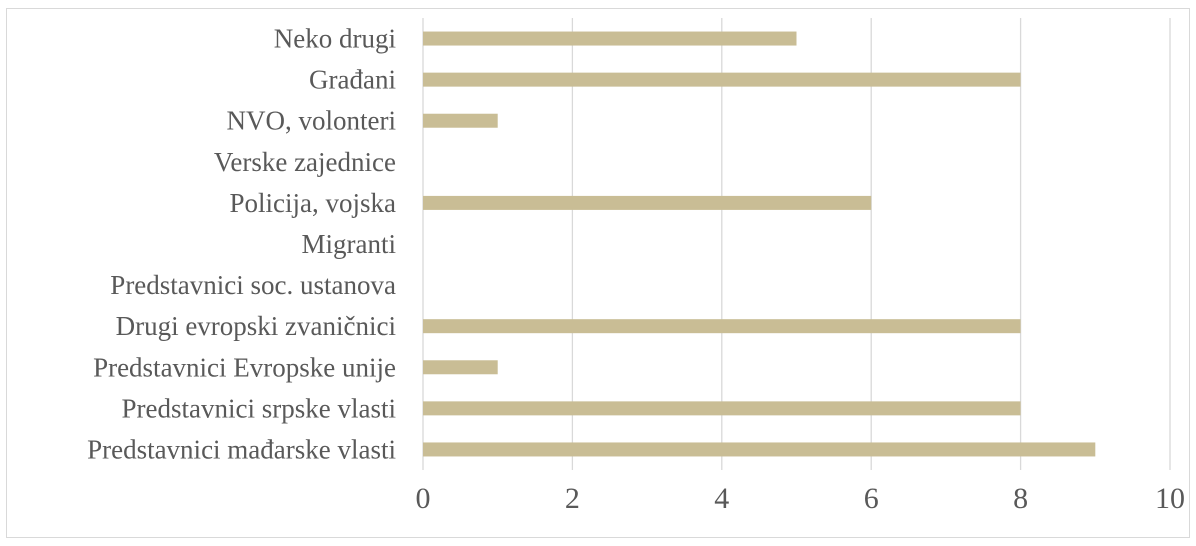 The height and width of the screenshot is (546, 1196). I want to click on category-label: Predstavnici srpske vlasti, so click(259, 408).